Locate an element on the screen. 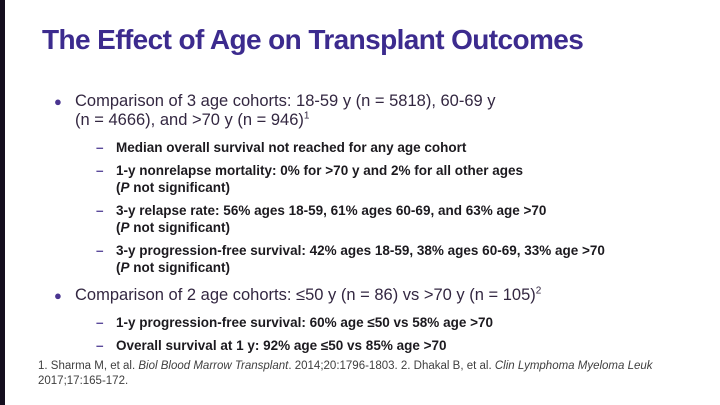  footnote-text: . 2014;20:1796-1803. 2. Dhakal B, et al. is located at coordinates (391, 366).